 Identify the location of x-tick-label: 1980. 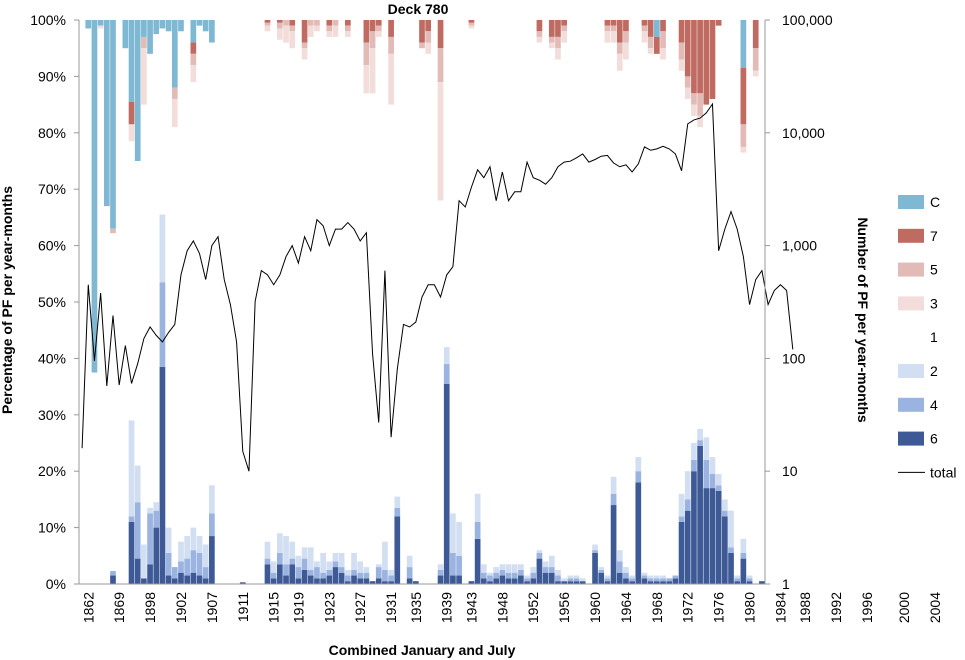
(750, 607).